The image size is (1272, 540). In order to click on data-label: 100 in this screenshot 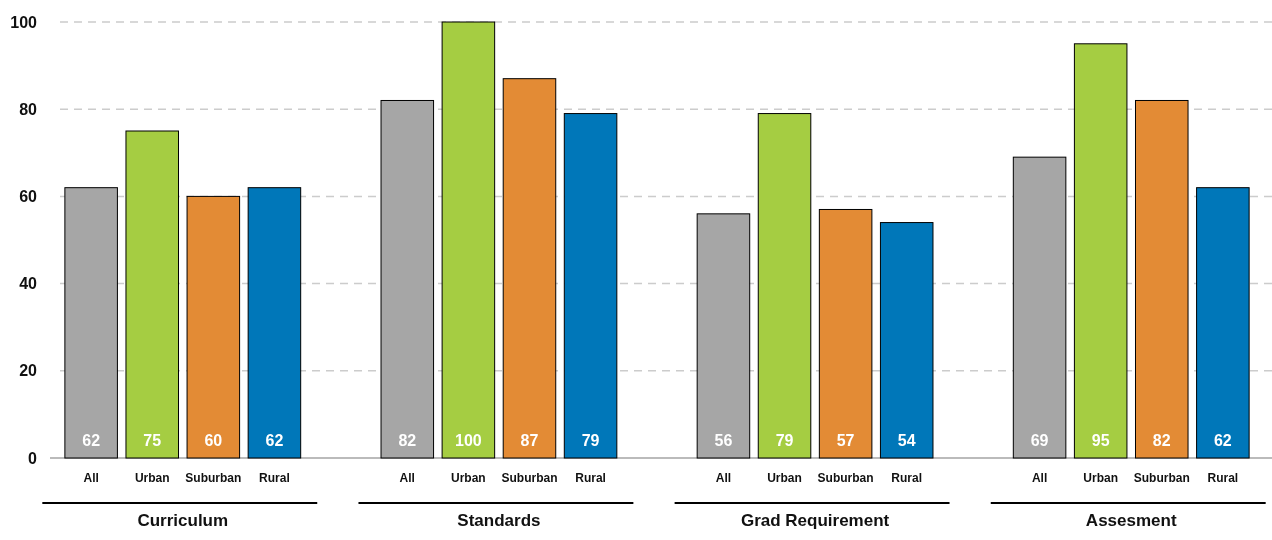, I will do `click(468, 440)`.